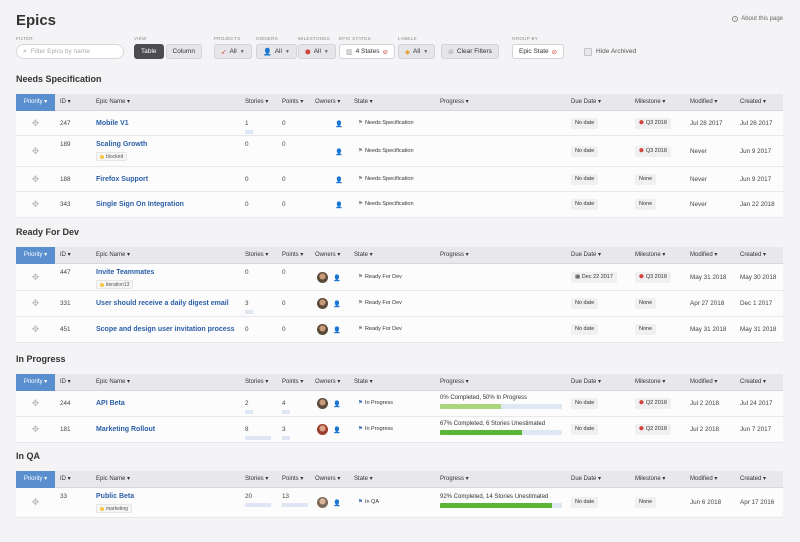 The image size is (800, 542). Describe the element at coordinates (317, 51) in the screenshot. I see `milestones-dropdown: ⬢ All ▼` at that location.